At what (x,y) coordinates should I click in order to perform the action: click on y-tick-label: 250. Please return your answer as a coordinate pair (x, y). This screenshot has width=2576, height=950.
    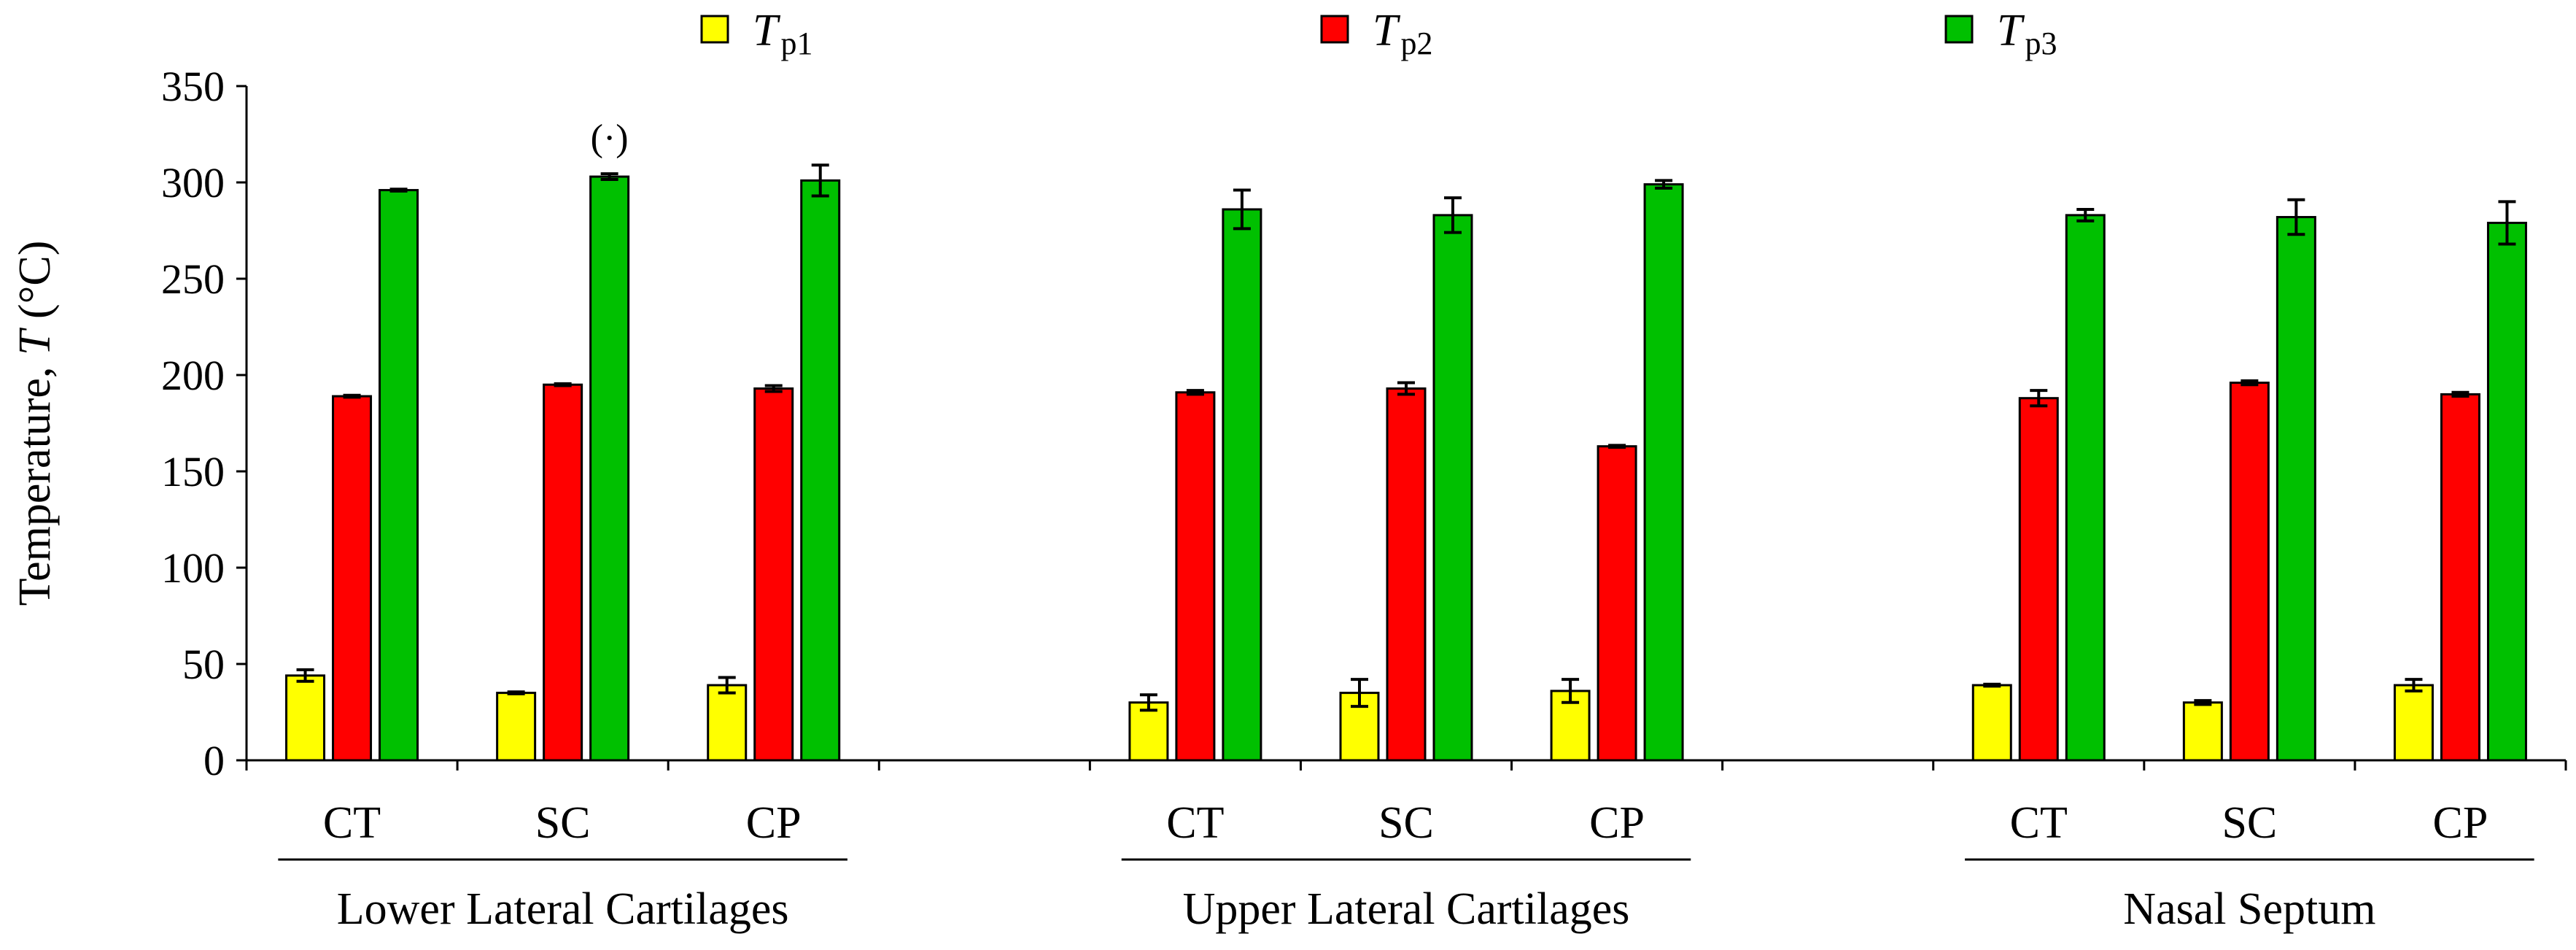
    Looking at the image, I should click on (193, 279).